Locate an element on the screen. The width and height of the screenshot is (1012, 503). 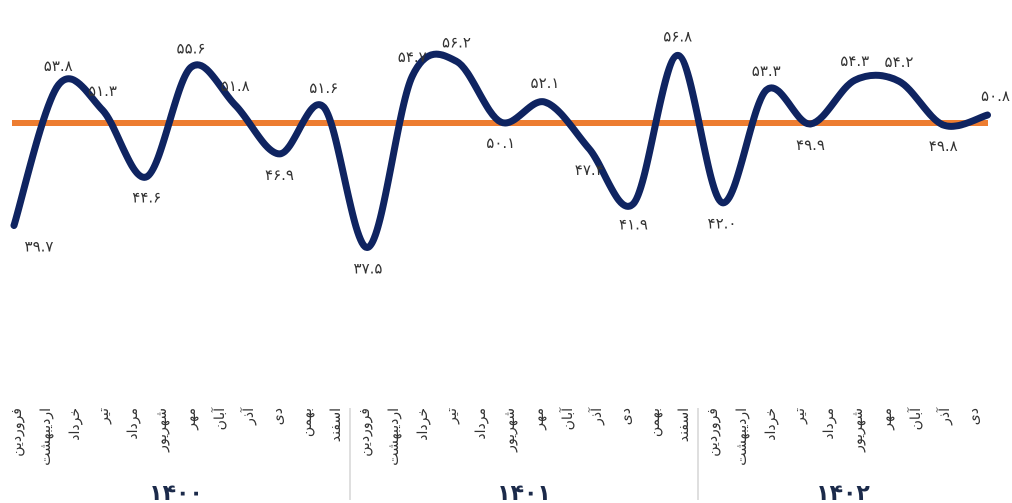
data-label: ۴۹.۸ is located at coordinates (943, 146).